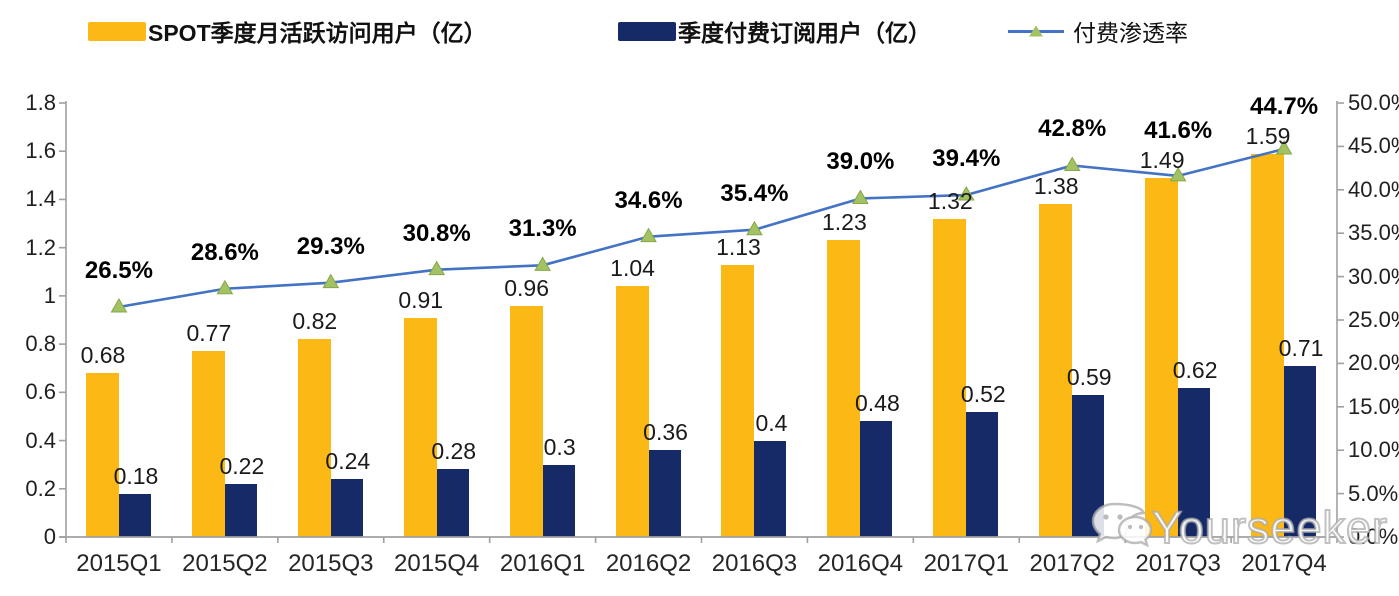 The image size is (1399, 596). I want to click on legend-label-subs: 季度付费订阅用户（亿）, so click(804, 33).